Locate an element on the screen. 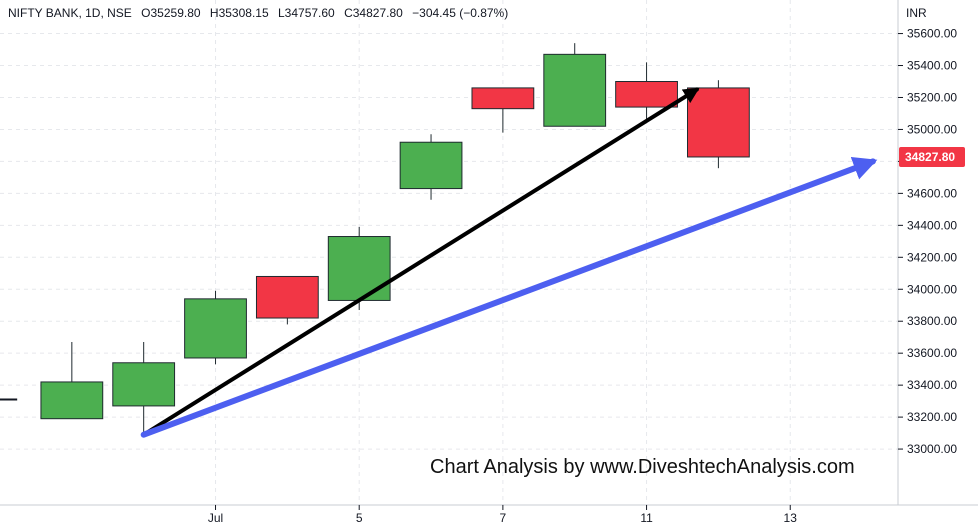 This screenshot has width=978, height=530. high-value: 35308.15 is located at coordinates (244, 13).